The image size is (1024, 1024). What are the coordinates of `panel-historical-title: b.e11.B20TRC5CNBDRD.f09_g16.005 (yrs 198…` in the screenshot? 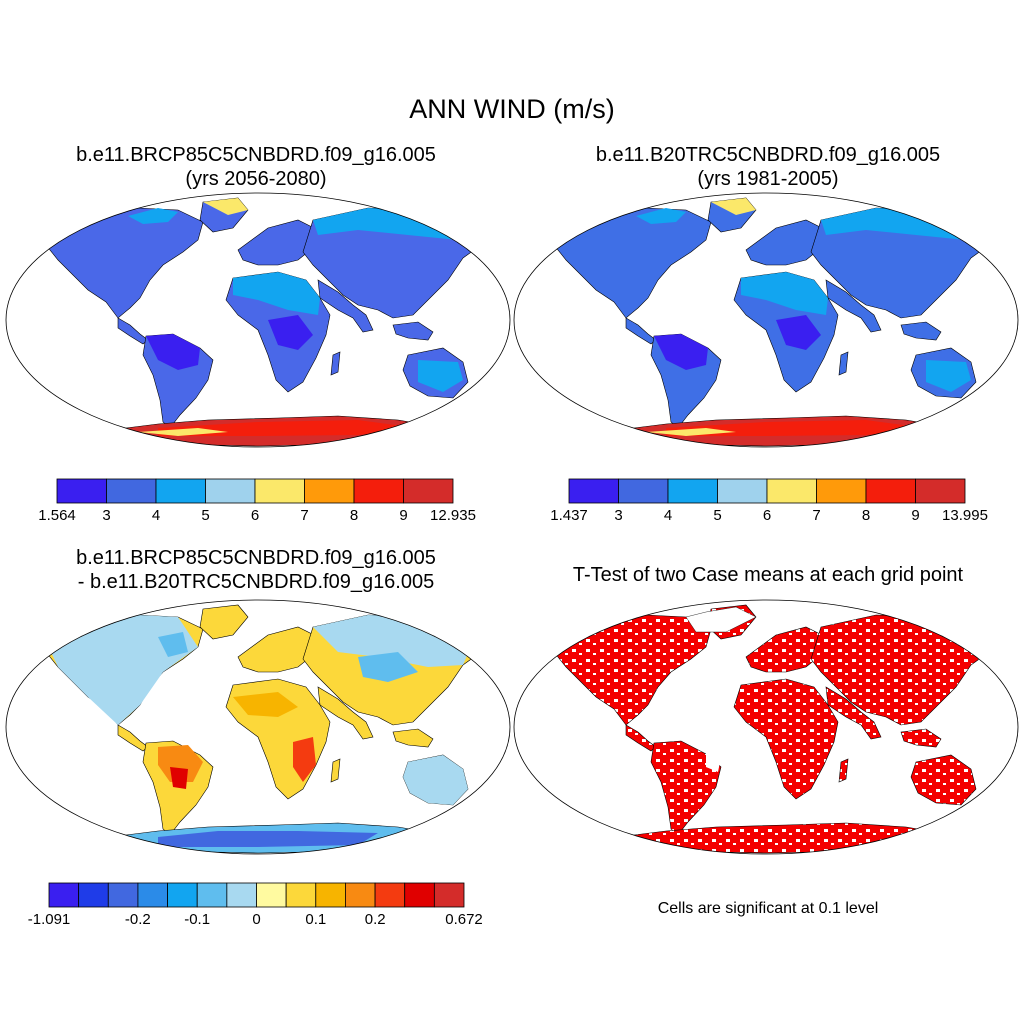 It's located at (768, 167).